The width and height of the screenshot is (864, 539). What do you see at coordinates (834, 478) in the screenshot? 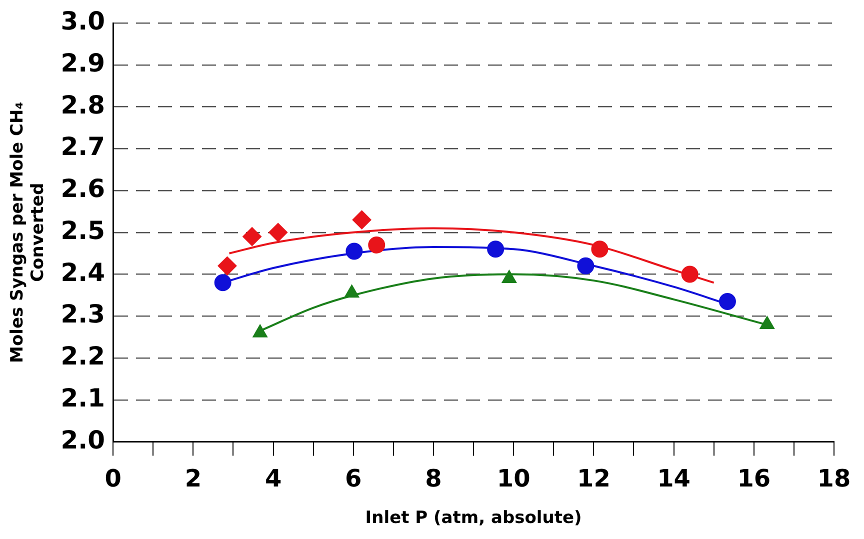
I see `x-tick-label: 18` at bounding box center [834, 478].